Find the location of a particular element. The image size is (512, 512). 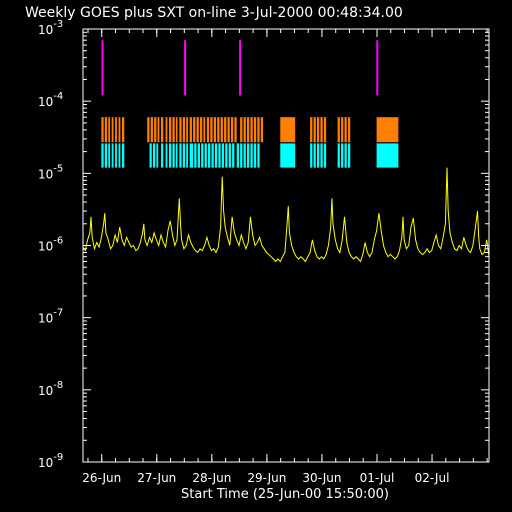

y-tick-label: 10⁻⁶ is located at coordinates (50, 245).